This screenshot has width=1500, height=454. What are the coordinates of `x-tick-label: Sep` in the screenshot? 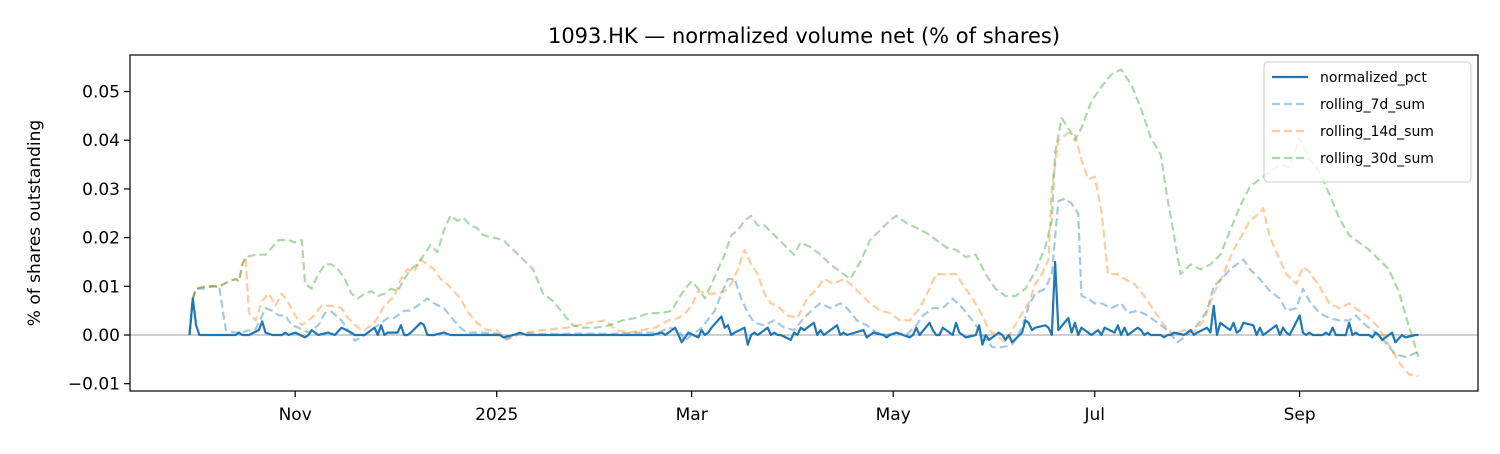 It's located at (1300, 415).